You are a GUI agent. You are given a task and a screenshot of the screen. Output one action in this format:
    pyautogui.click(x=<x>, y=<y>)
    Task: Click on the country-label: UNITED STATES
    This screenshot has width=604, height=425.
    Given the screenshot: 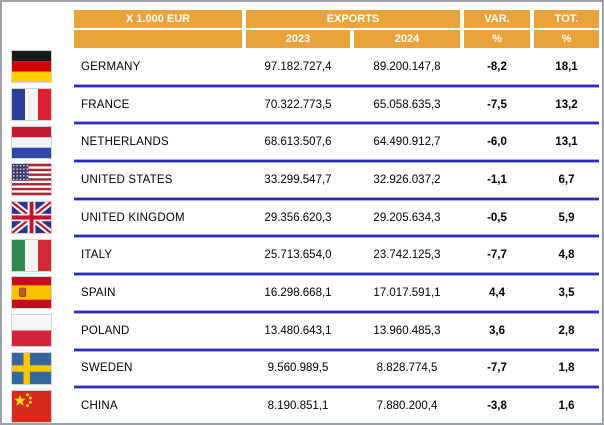 What is the action you would take?
    pyautogui.click(x=127, y=179)
    